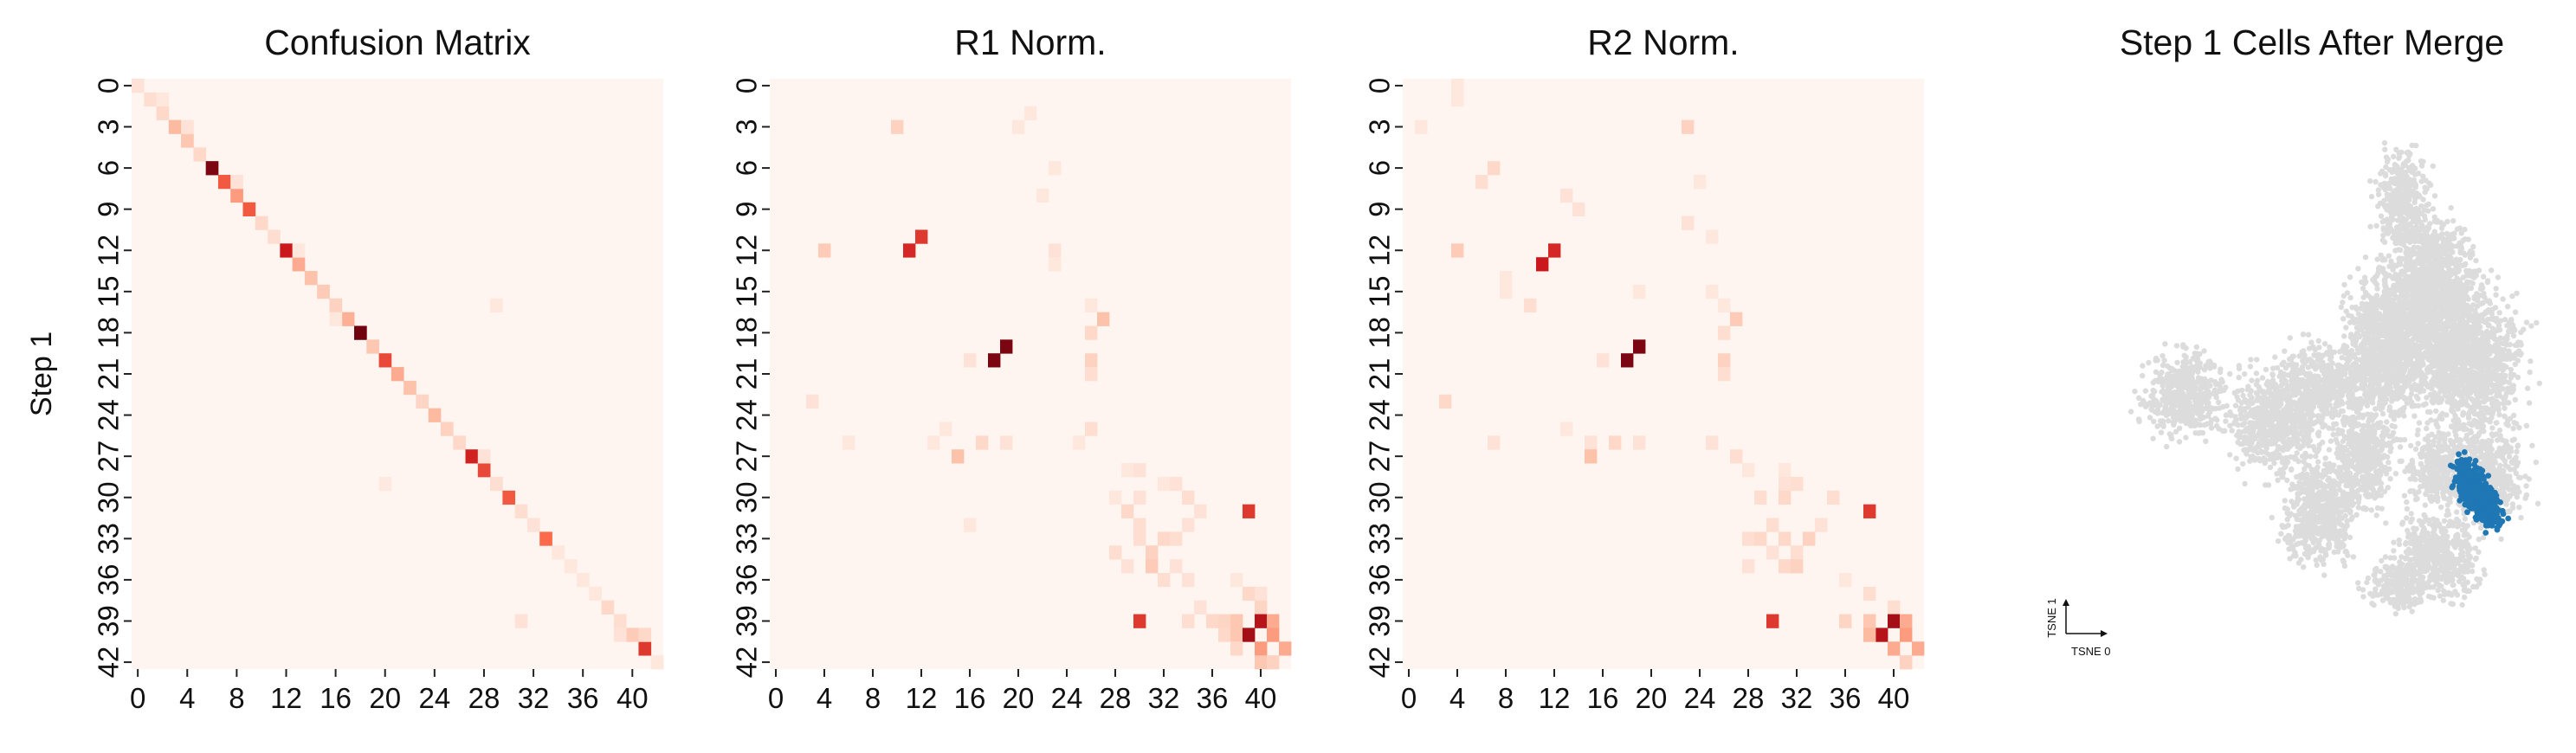  I want to click on y-tick-label: 0, so click(747, 85).